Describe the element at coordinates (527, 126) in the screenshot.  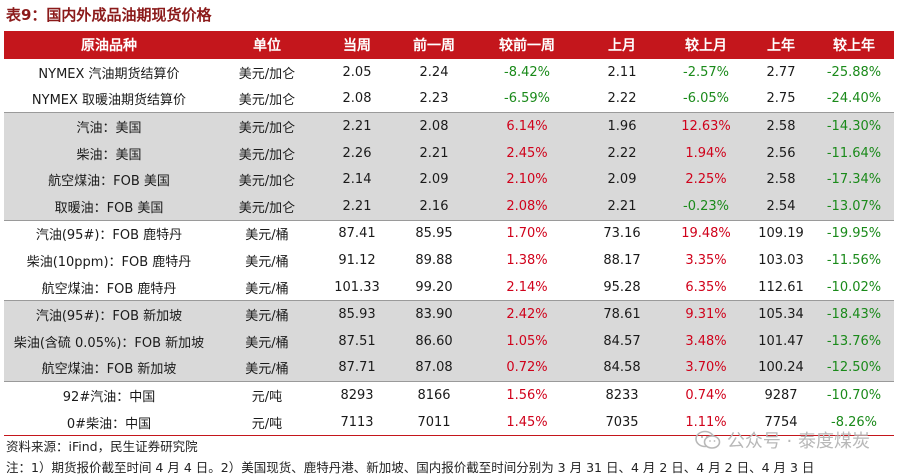
I see `week-change-cell: 6.14%` at that location.